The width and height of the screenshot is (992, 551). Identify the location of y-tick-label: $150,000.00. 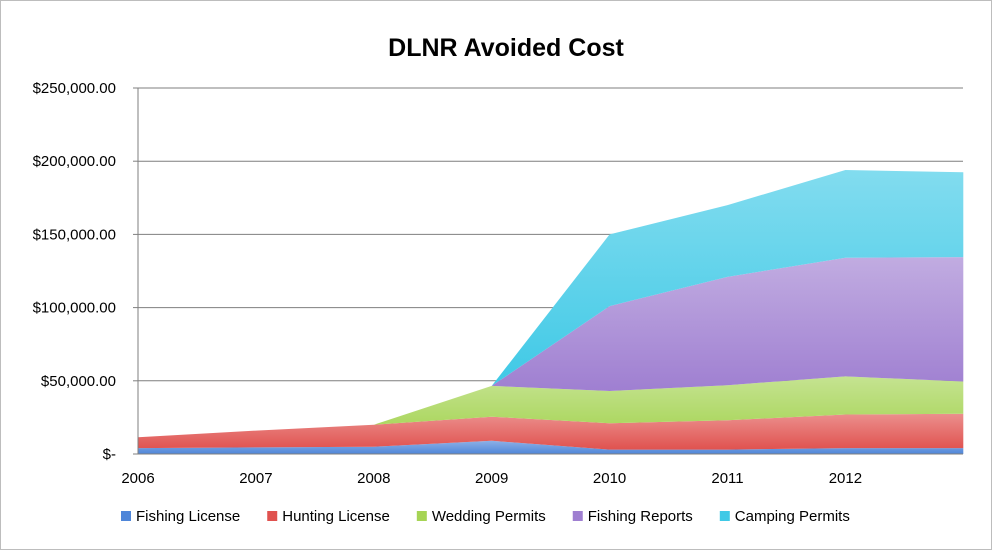
(74, 234).